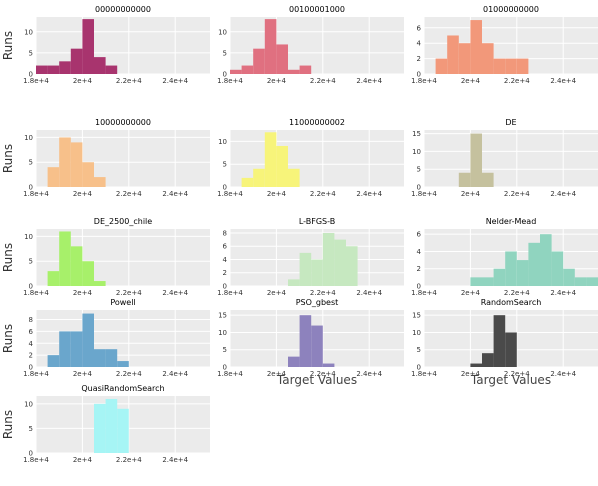 This screenshot has width=598, height=486. What do you see at coordinates (511, 221) in the screenshot?
I see `panel-title: Nelder-Mead` at bounding box center [511, 221].